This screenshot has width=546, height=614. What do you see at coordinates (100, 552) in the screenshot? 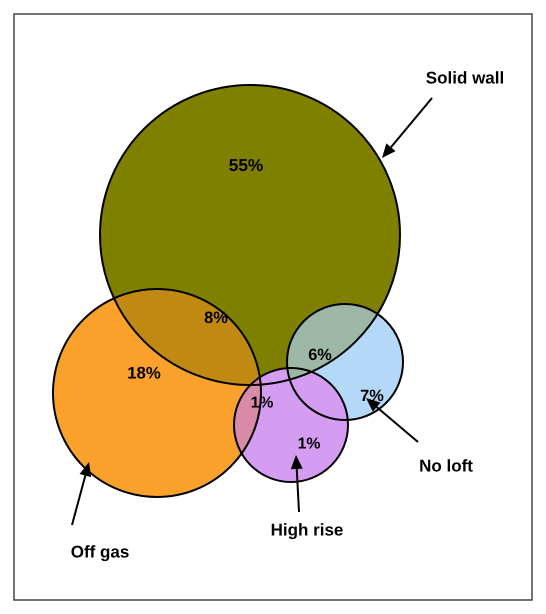
I see `text: Off gas` at bounding box center [100, 552].